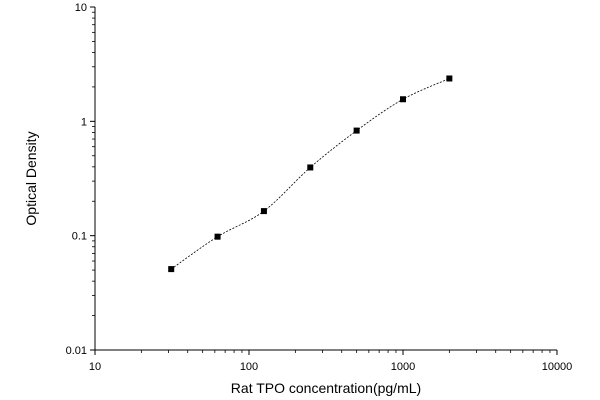  I want to click on x-axis-title: Rat TPO concentration(pg/mL), so click(326, 388).